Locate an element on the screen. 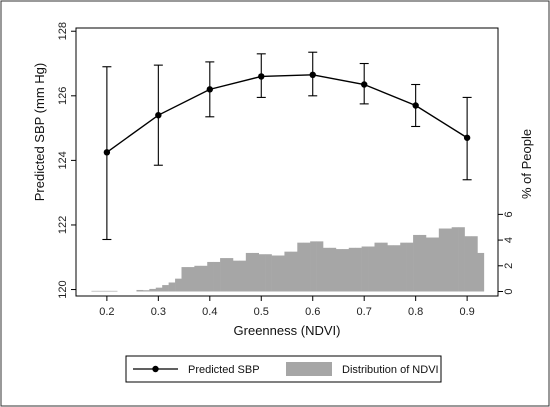 The height and width of the screenshot is (407, 550). y-right-tick-label: 4 is located at coordinates (509, 240).